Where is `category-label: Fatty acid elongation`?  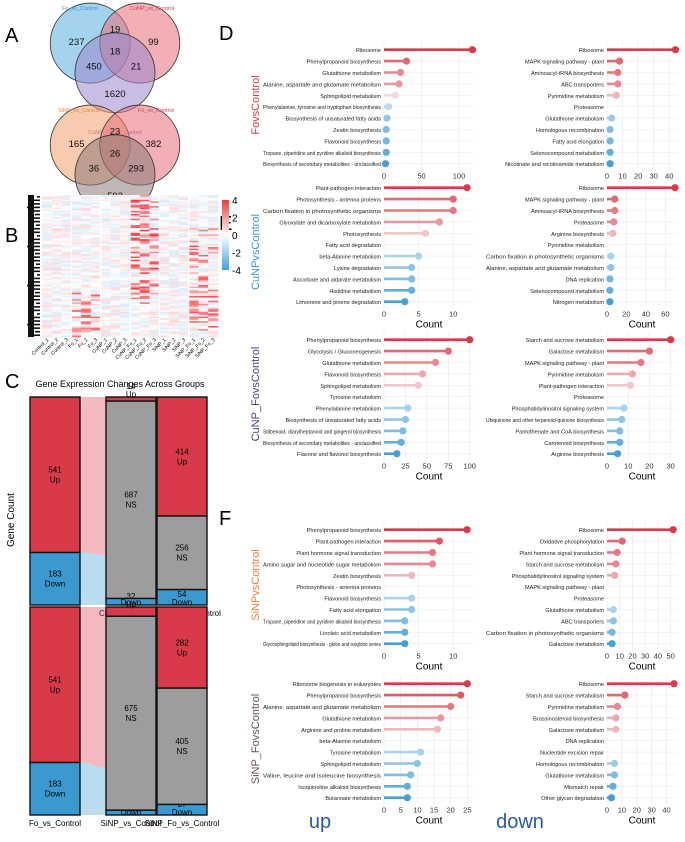
category-label: Fatty acid elongation is located at coordinates (578, 142).